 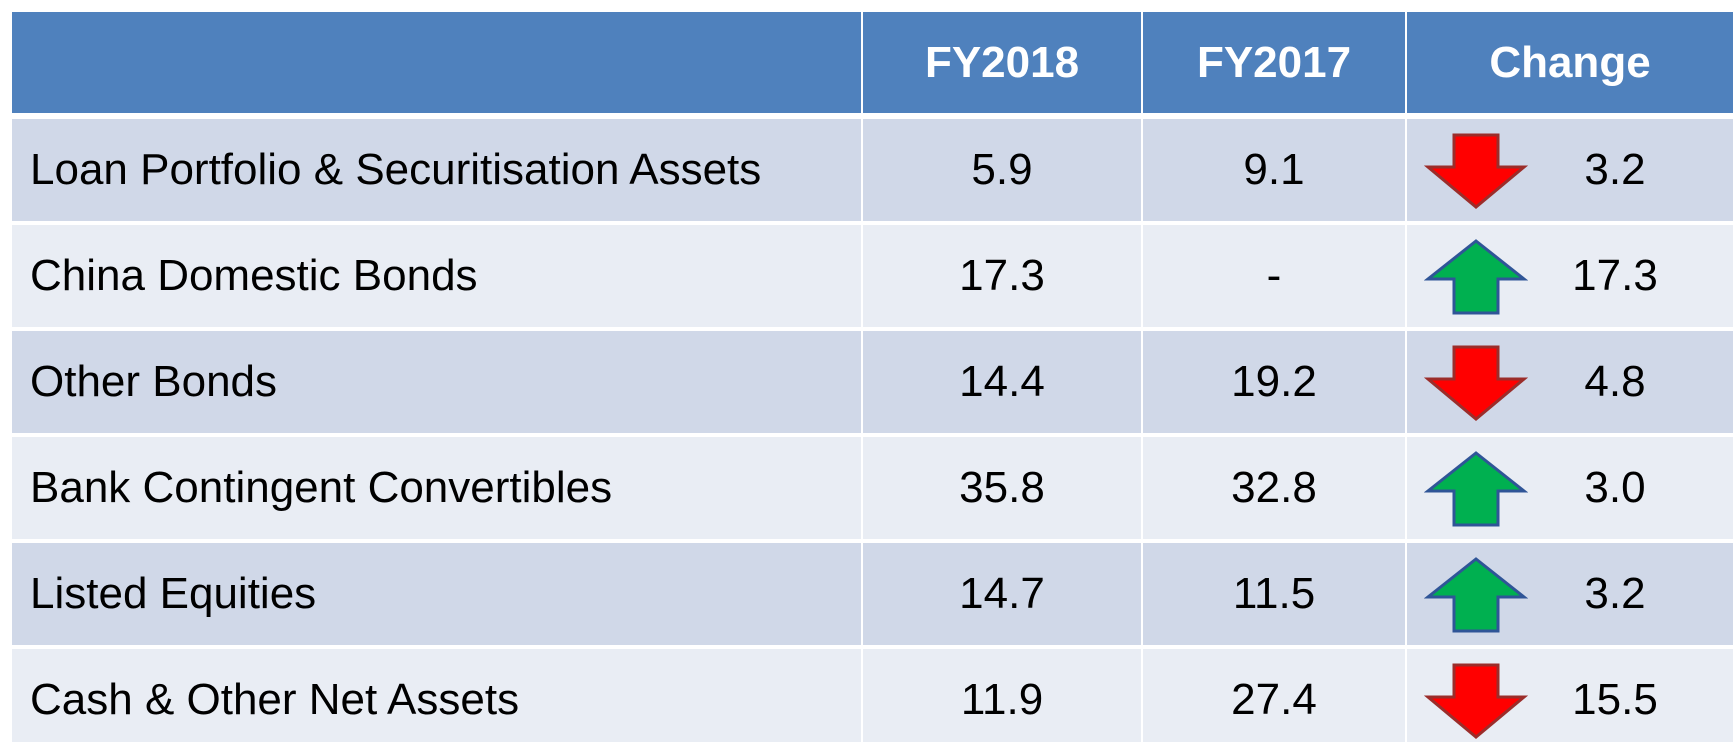 What do you see at coordinates (1615, 699) in the screenshot?
I see `change-value: 15.5` at bounding box center [1615, 699].